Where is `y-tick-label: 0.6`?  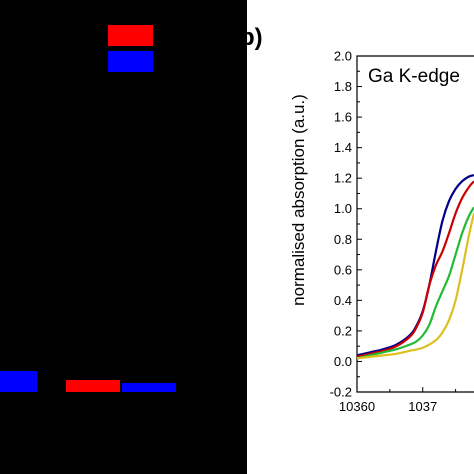
y-tick-label: 0.6 is located at coordinates (343, 269).